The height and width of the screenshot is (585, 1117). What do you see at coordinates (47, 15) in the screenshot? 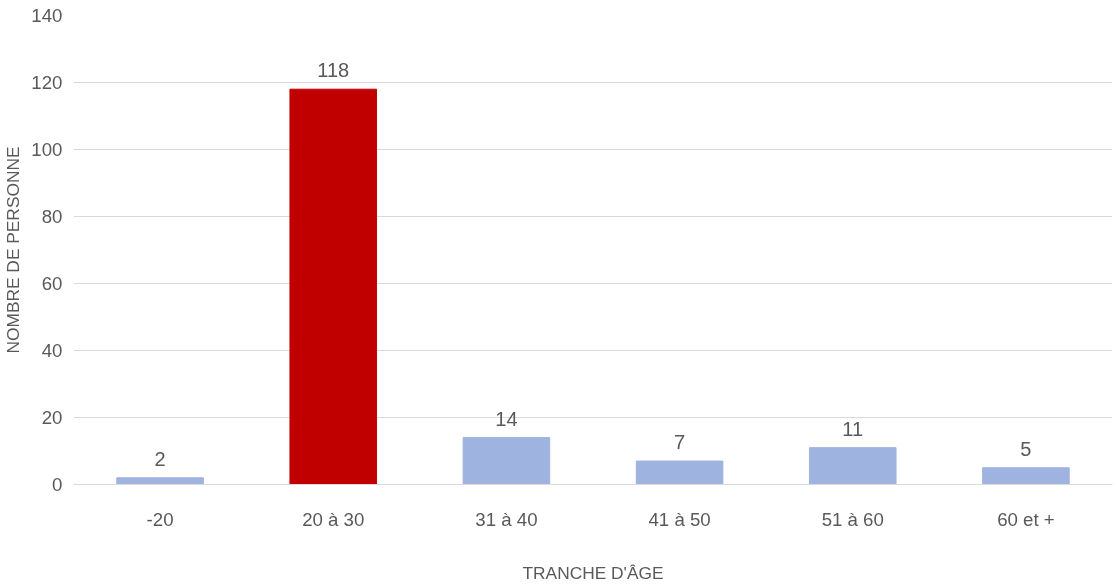
I see `y-tick-label: 140` at bounding box center [47, 15].